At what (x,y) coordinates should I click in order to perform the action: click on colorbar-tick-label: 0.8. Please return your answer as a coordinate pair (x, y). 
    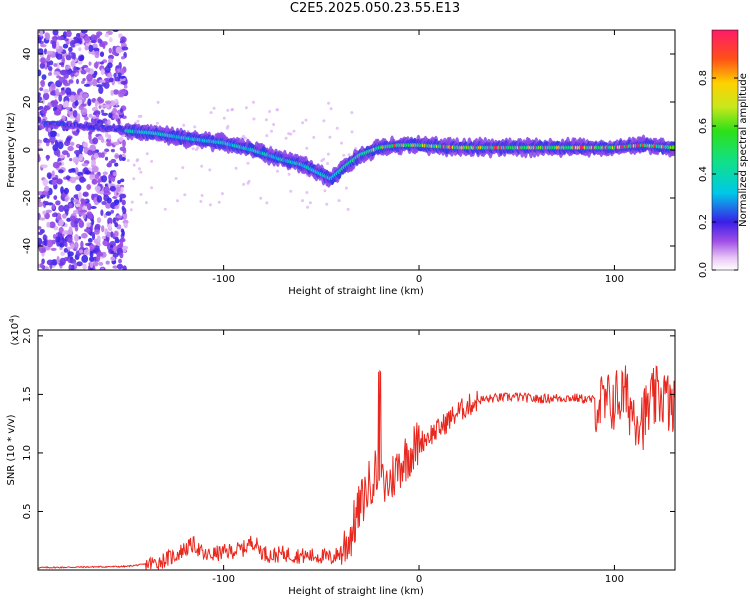
    Looking at the image, I should click on (703, 78).